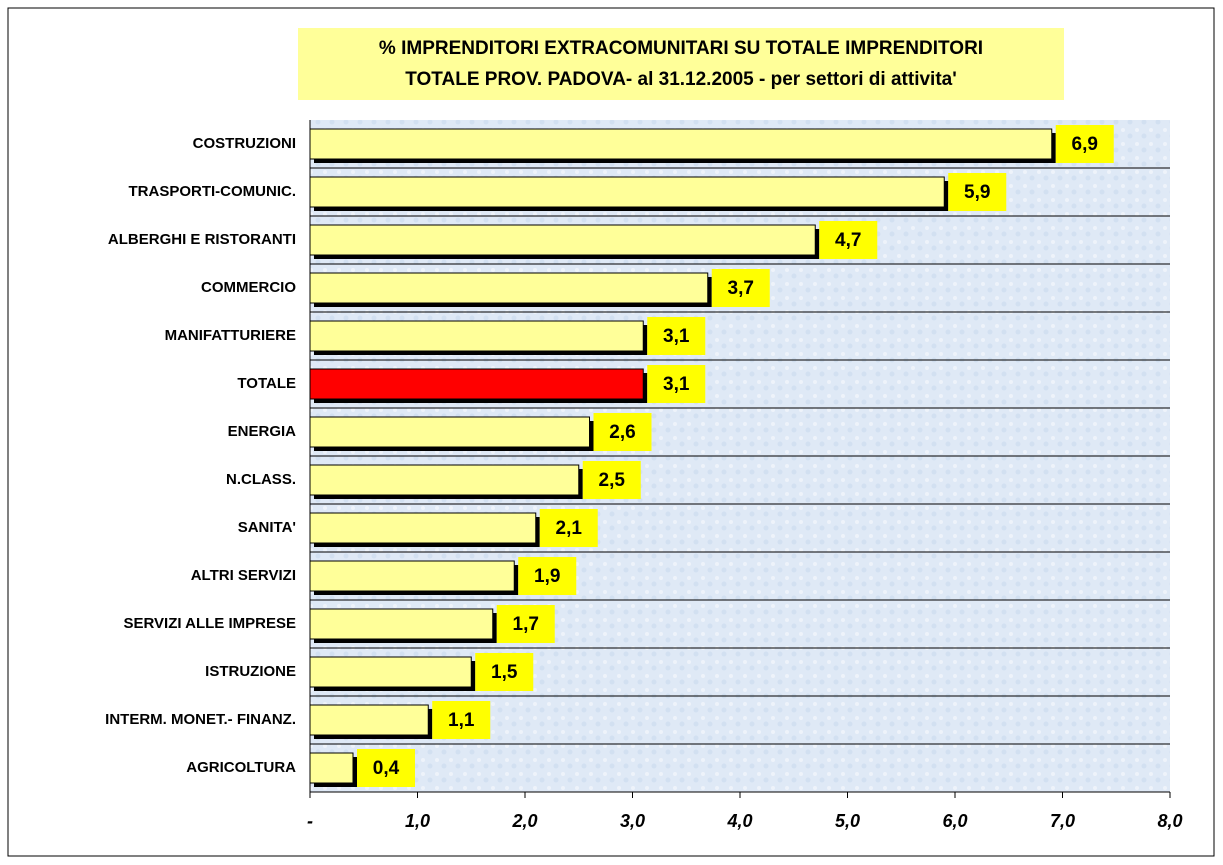 Image resolution: width=1223 pixels, height=865 pixels. I want to click on data-label: 2,6, so click(622, 432).